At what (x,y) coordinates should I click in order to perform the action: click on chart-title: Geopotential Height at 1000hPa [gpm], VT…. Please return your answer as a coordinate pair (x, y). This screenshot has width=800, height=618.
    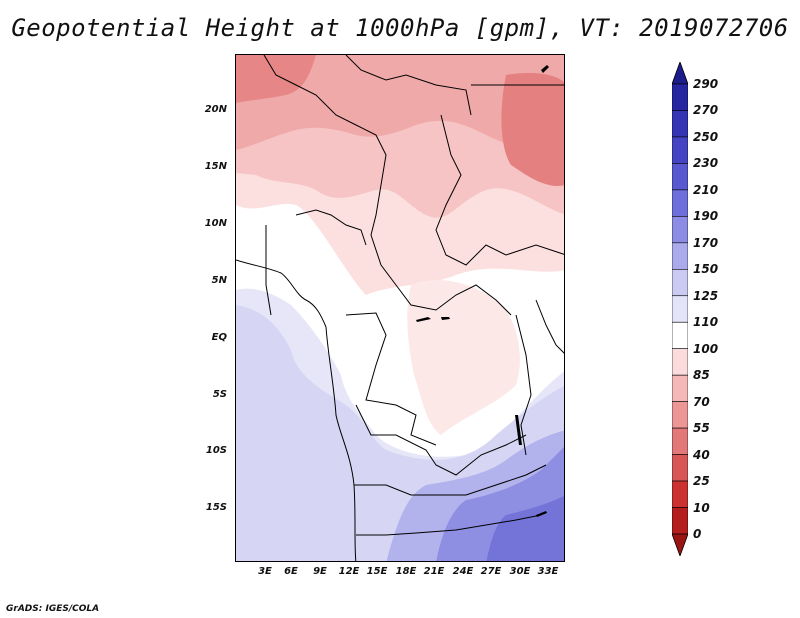
    Looking at the image, I should click on (400, 28).